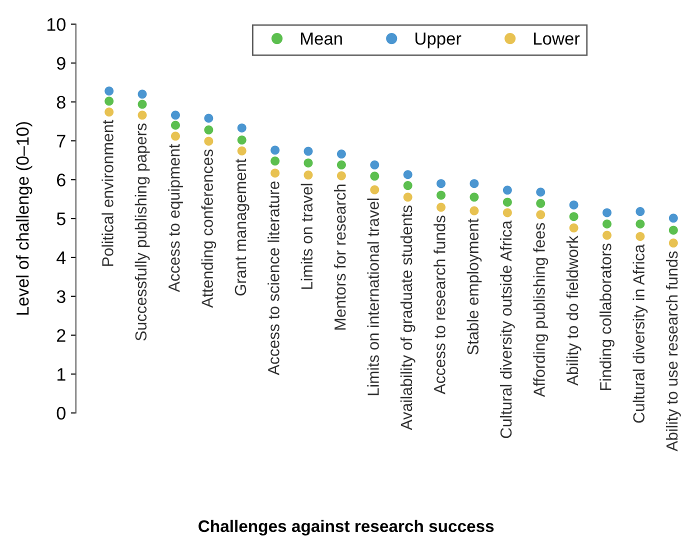 The image size is (690, 537). What do you see at coordinates (673, 351) in the screenshot?
I see `x-tick-label: Ability to use research funds` at bounding box center [673, 351].